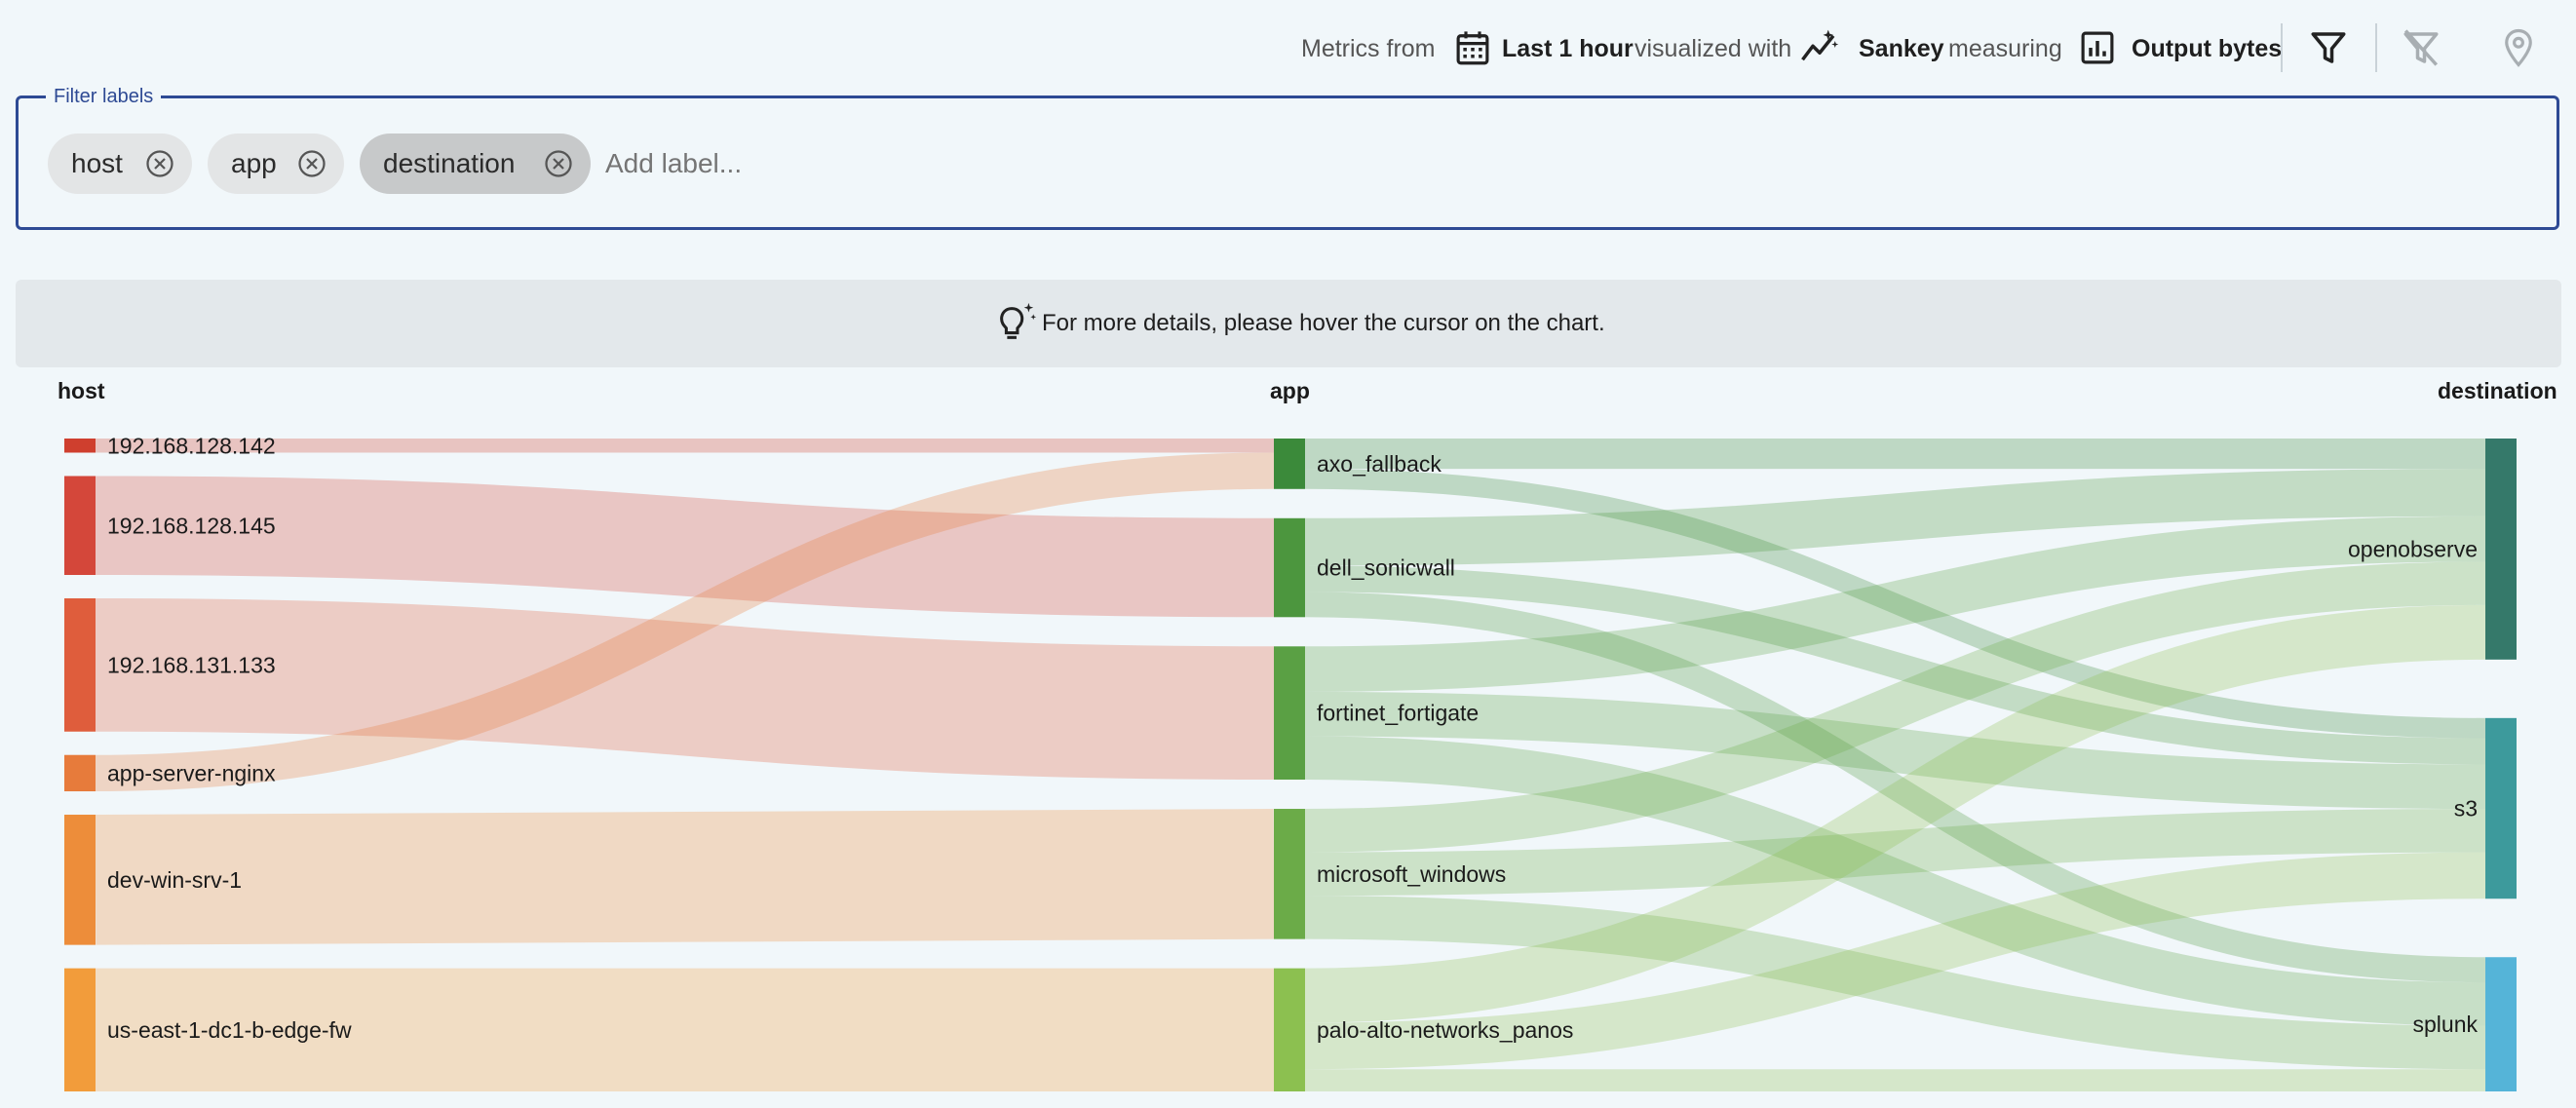 The image size is (2576, 1108). I want to click on sankey-node-label: microsoft_windows, so click(1411, 874).